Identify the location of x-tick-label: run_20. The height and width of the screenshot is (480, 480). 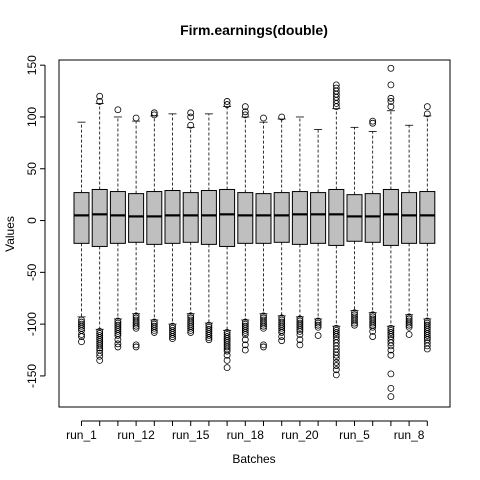
(300, 435).